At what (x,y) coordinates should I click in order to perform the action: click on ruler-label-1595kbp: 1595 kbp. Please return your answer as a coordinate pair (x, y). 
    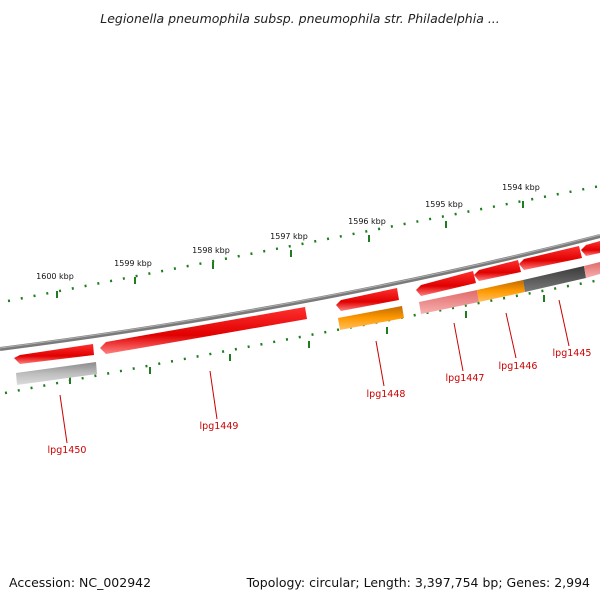
    Looking at the image, I should click on (444, 204).